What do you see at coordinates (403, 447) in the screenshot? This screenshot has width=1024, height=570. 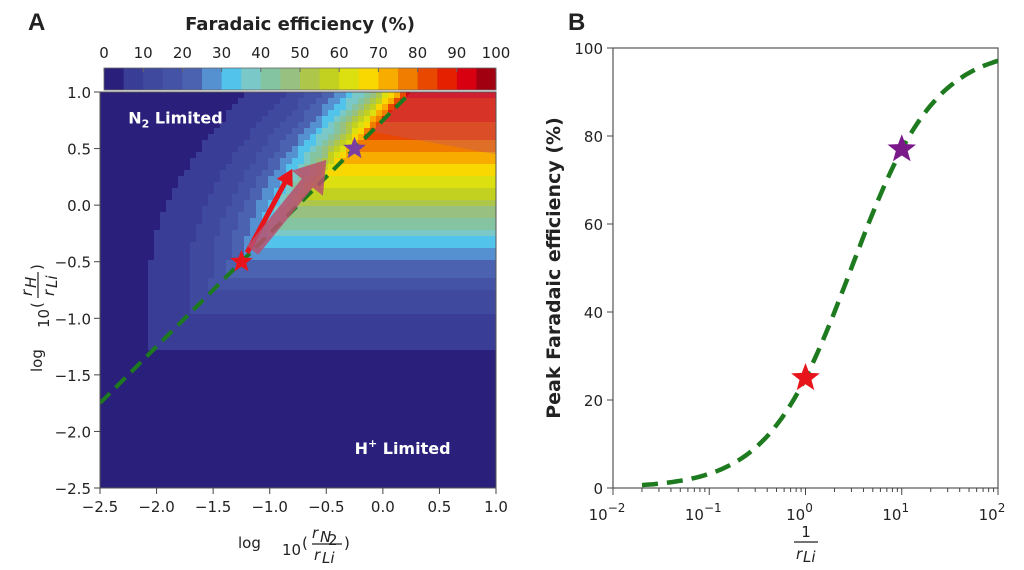 I see `annotation-h-limited: H+ Limited` at bounding box center [403, 447].